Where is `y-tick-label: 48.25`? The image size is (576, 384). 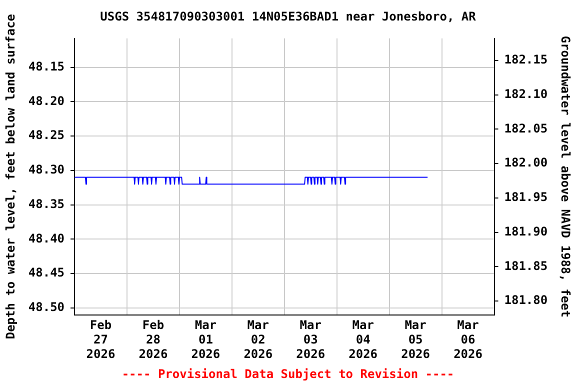
y-tick-label: 48.25 is located at coordinates (46, 135).